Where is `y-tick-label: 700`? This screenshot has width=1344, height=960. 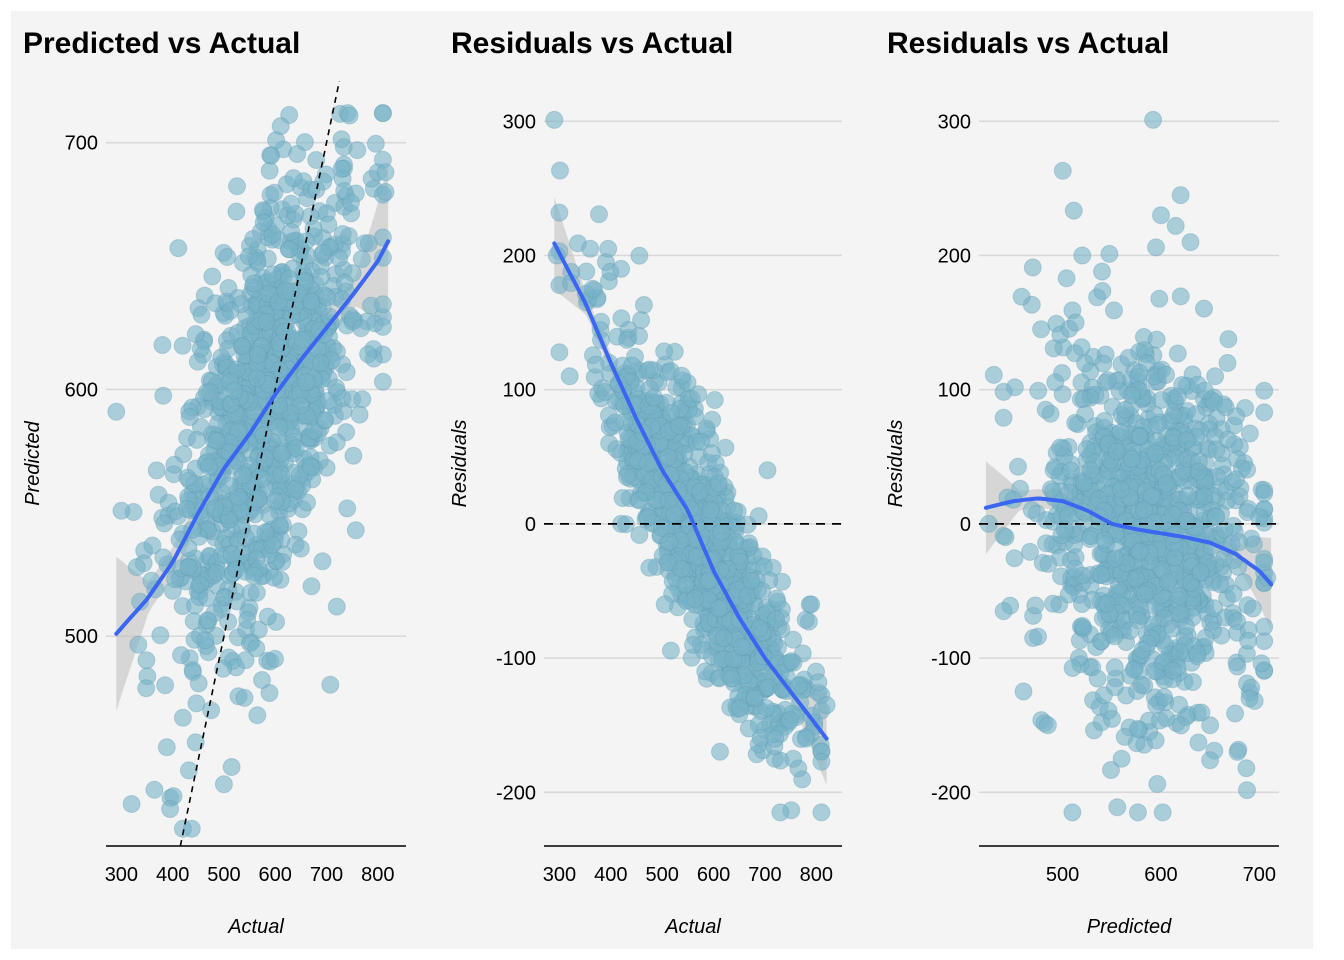 y-tick-label: 700 is located at coordinates (81, 144).